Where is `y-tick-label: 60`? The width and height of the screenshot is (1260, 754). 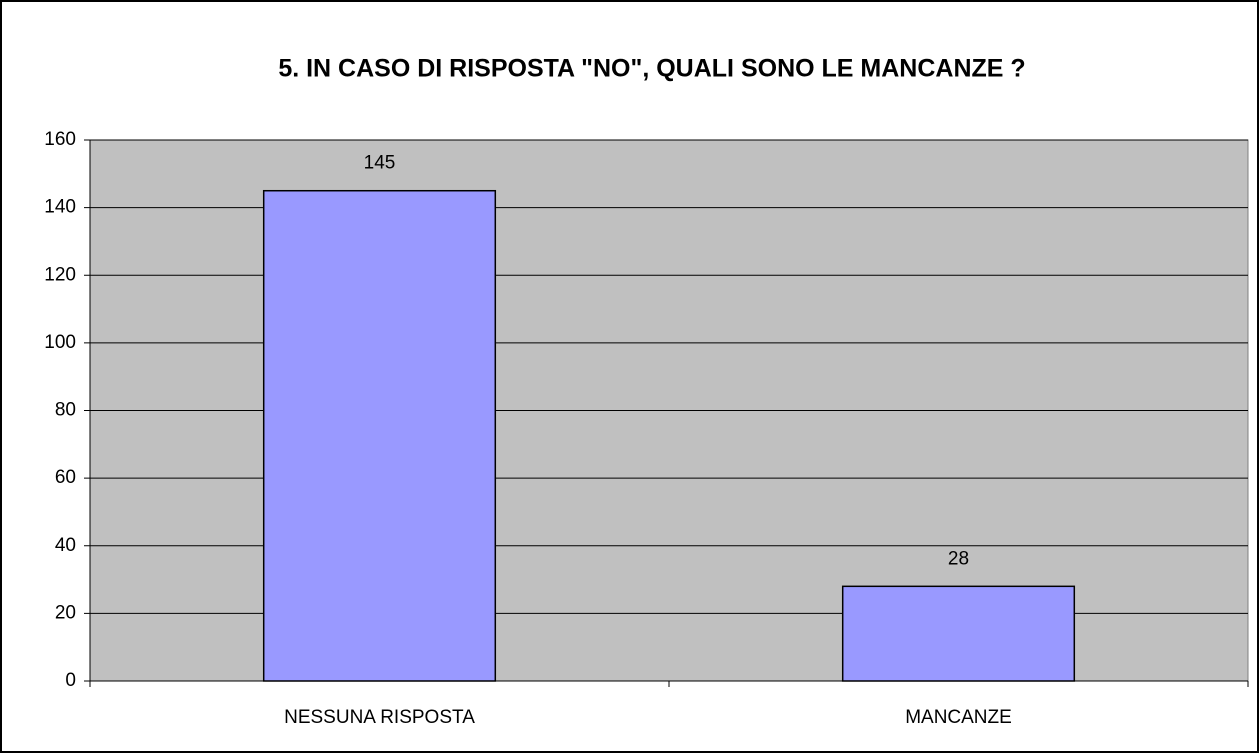
y-tick-label: 60 is located at coordinates (65, 477).